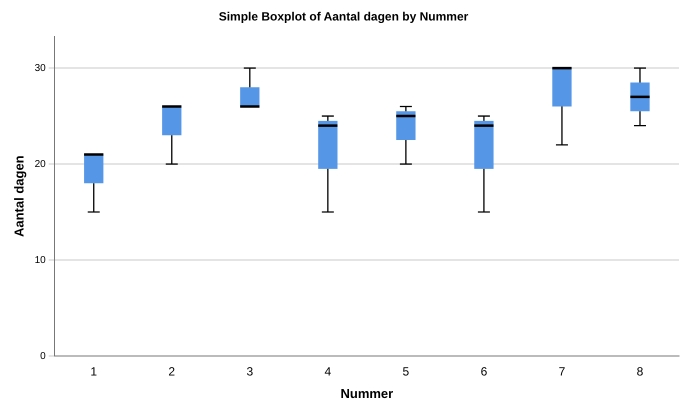 This screenshot has width=691, height=414. Describe the element at coordinates (18, 196) in the screenshot. I see `y-axis-title: Aantal dagen` at that location.